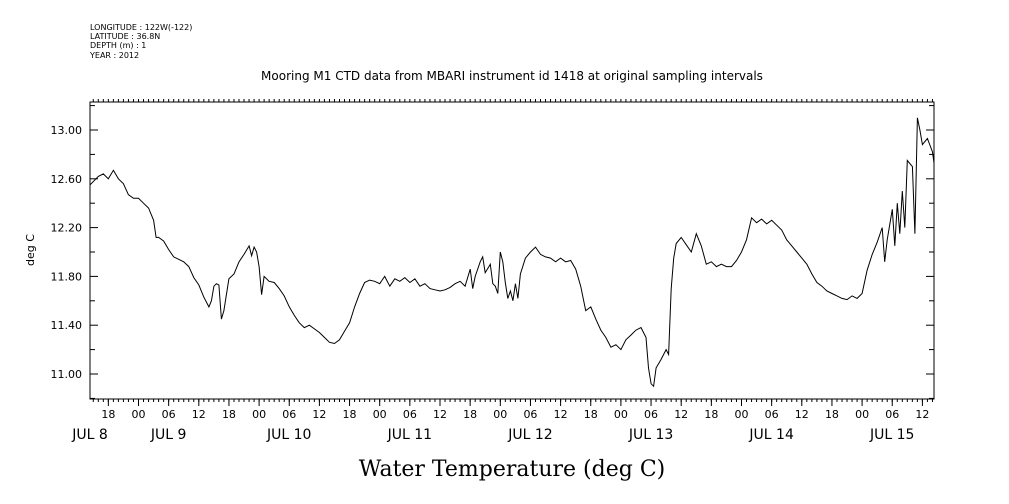 The height and width of the screenshot is (504, 1009). I want to click on y-tick-labels: 11.00 11.40 11.80 12.20 12.60 13.00, so click(67, 252).